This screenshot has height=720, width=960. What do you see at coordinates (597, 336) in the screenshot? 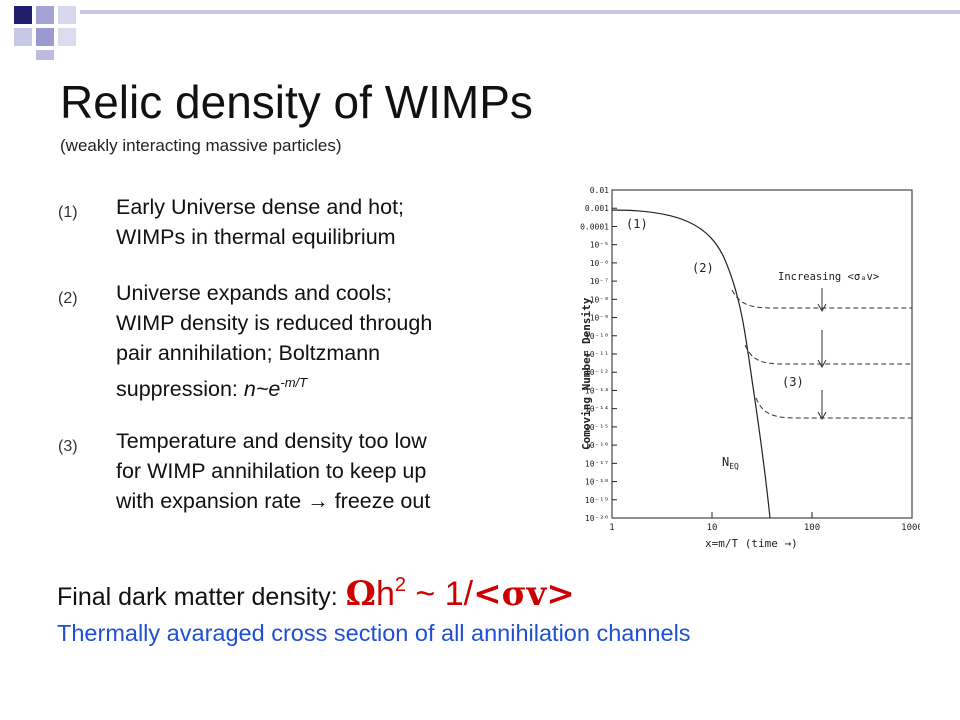
I see `y-tick-label: 10⁻¹⁰` at bounding box center [597, 336].